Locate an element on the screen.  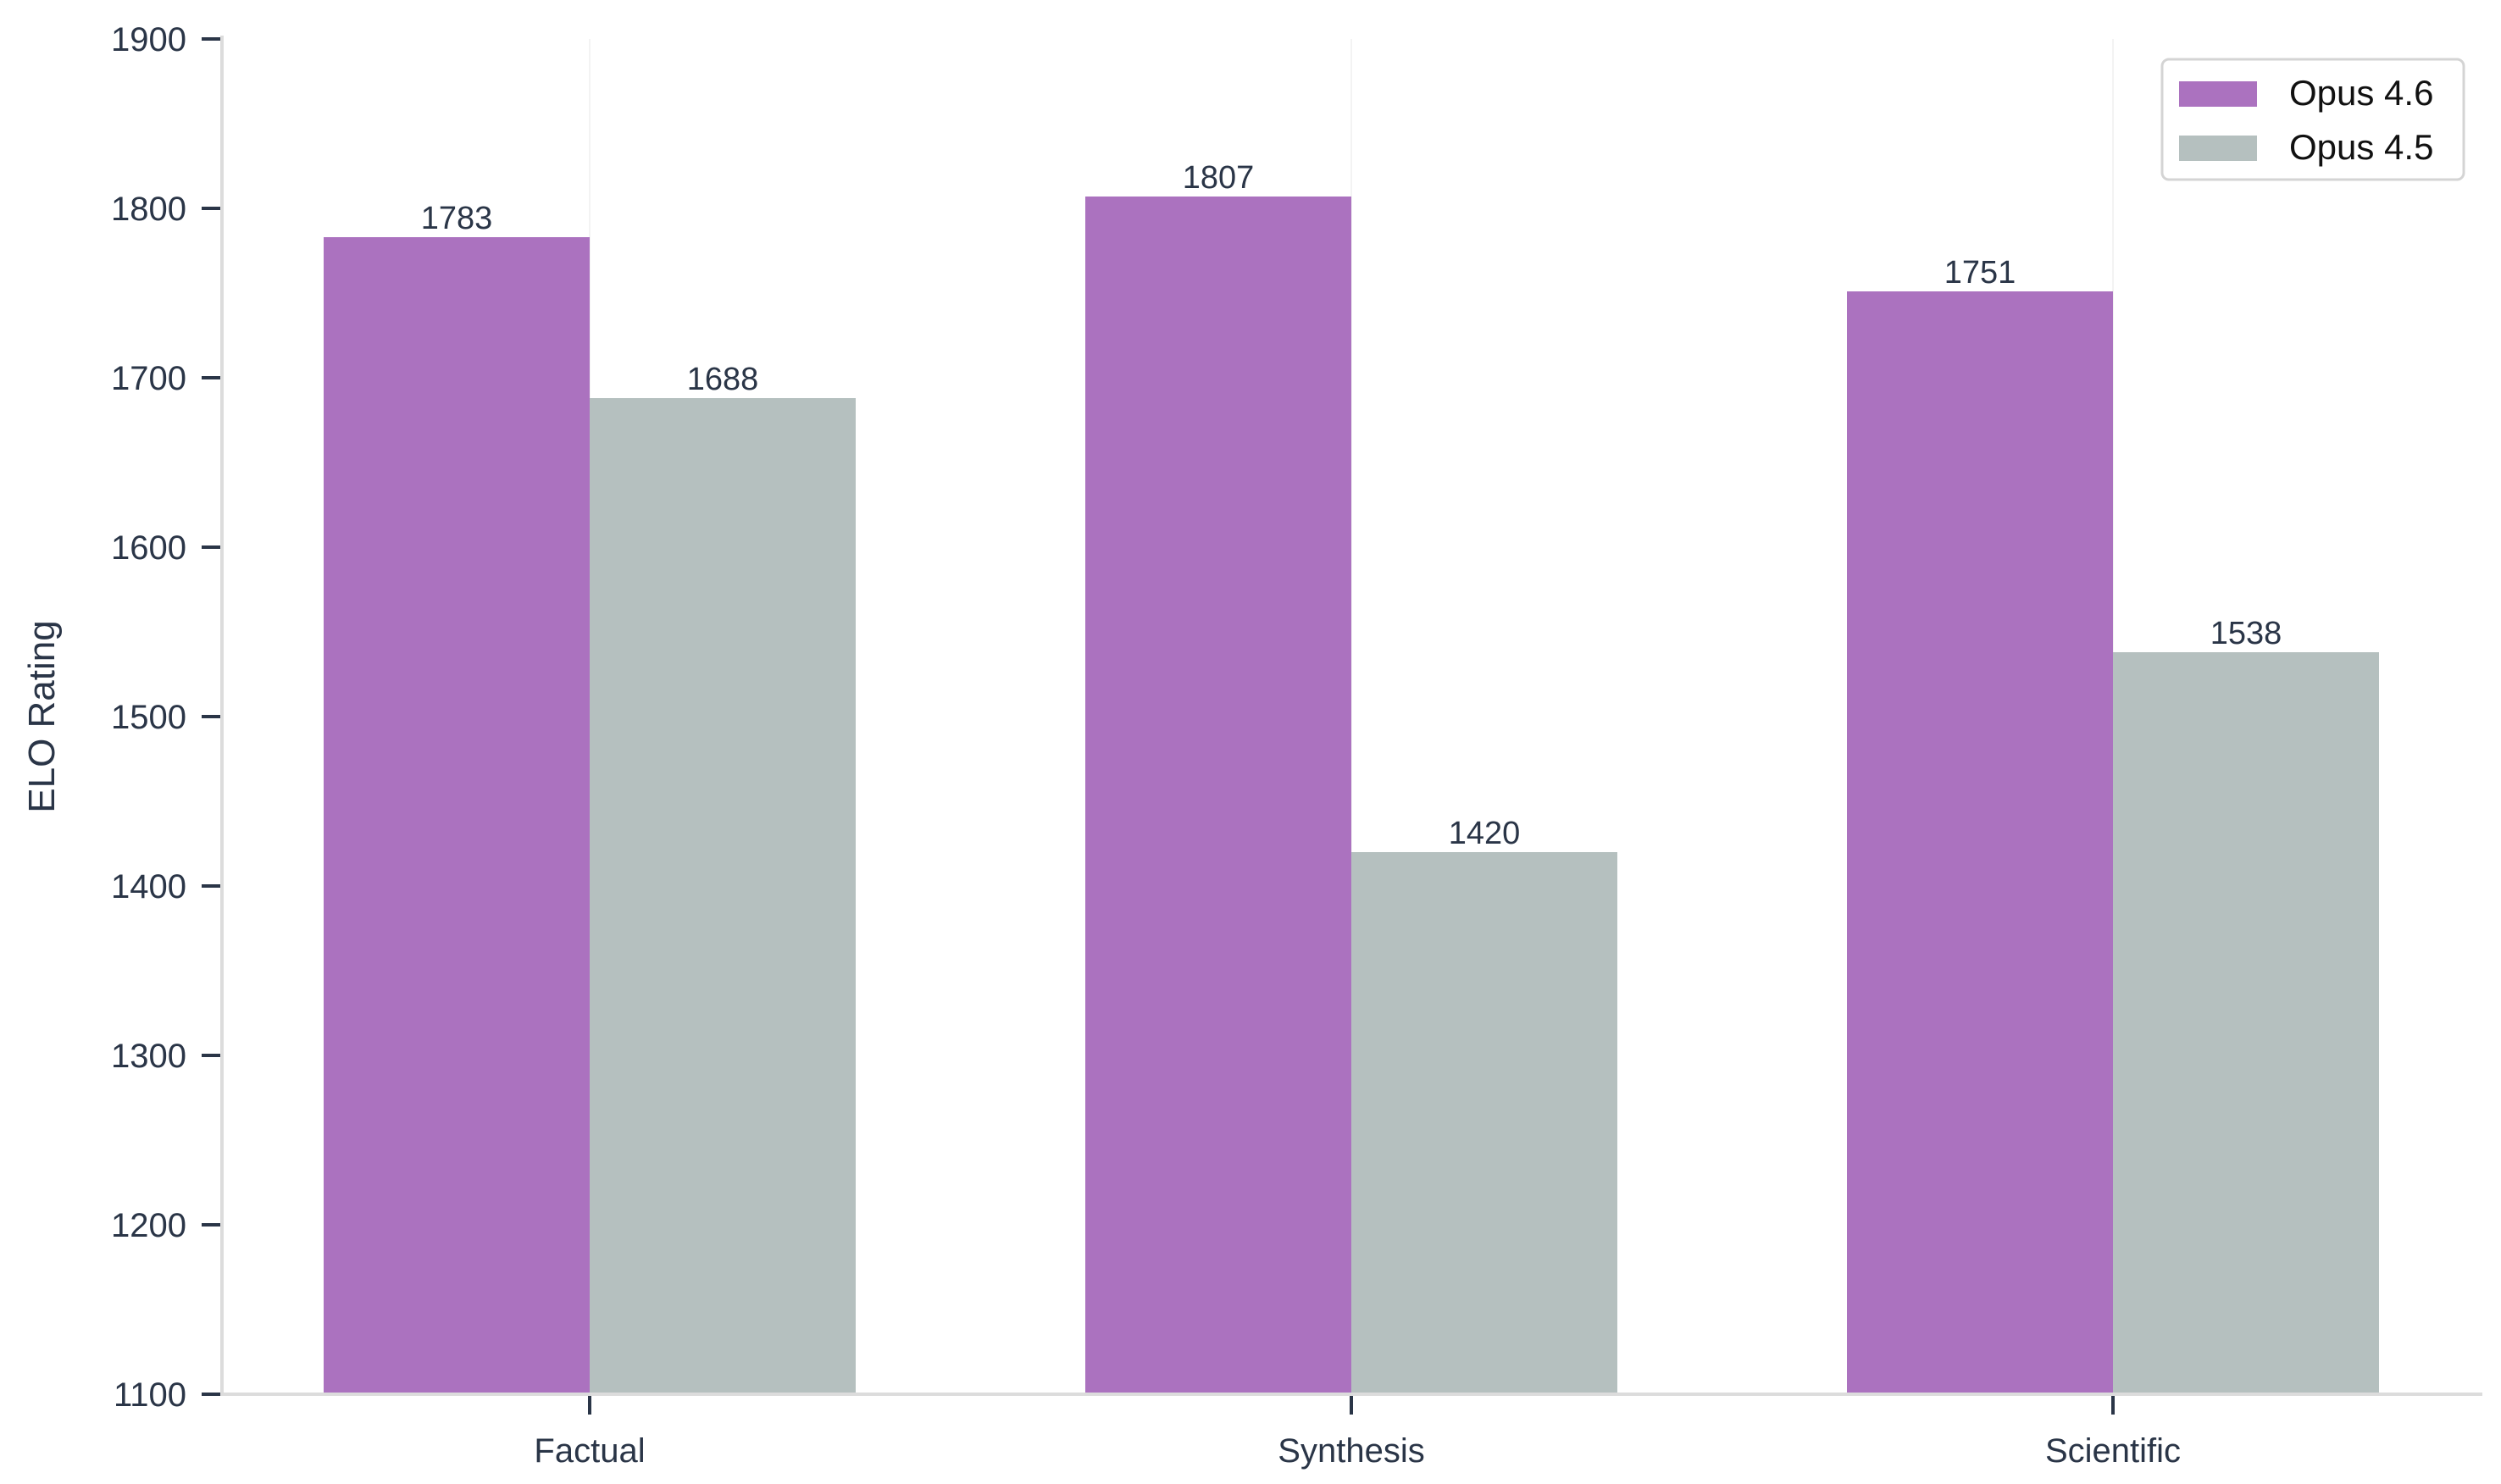
y-tick-label-1300: 1300 is located at coordinates (148, 1056).